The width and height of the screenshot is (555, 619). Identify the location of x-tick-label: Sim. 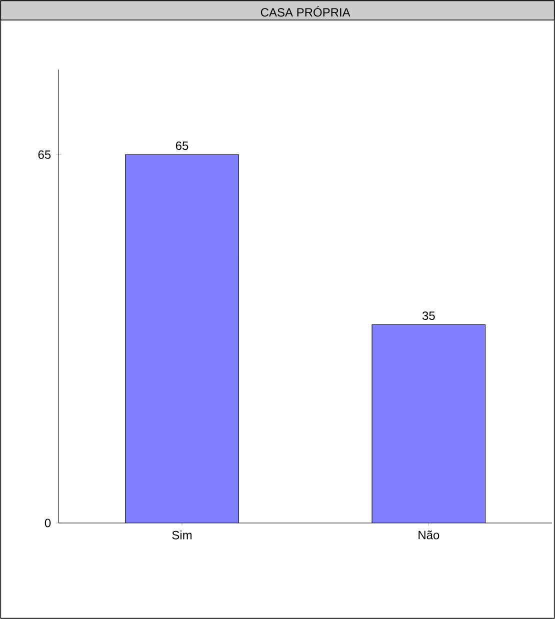
(182, 535).